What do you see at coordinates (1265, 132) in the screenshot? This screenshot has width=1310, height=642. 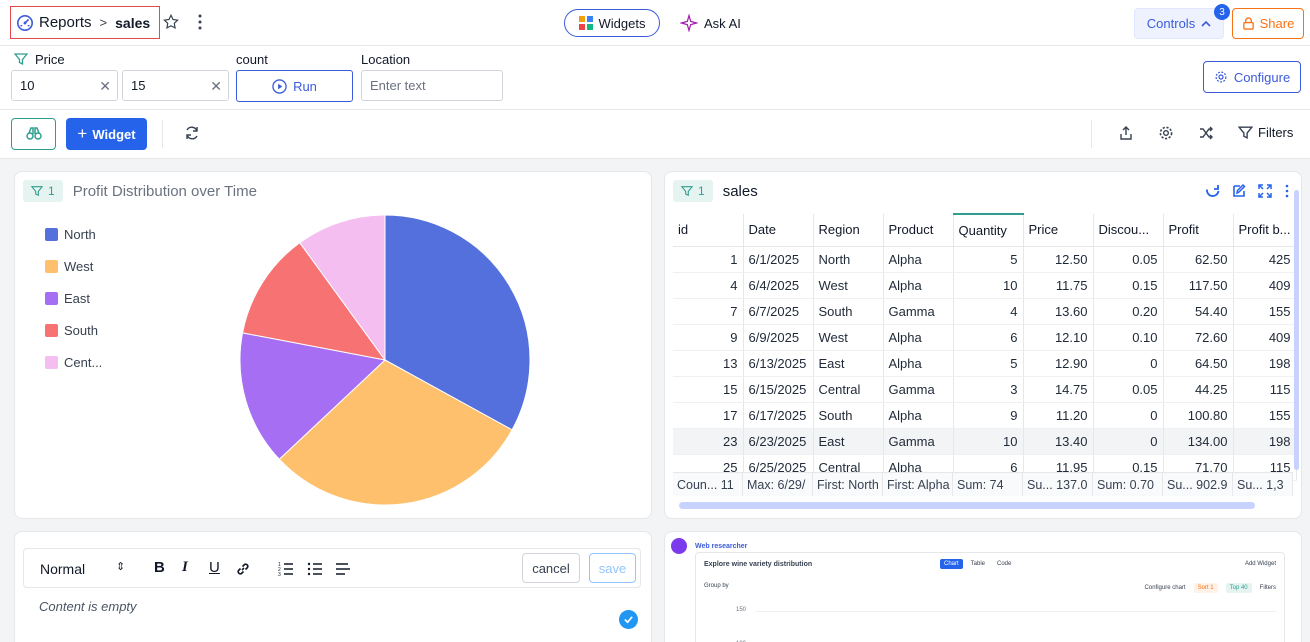 I see `filters-button: Filters` at bounding box center [1265, 132].